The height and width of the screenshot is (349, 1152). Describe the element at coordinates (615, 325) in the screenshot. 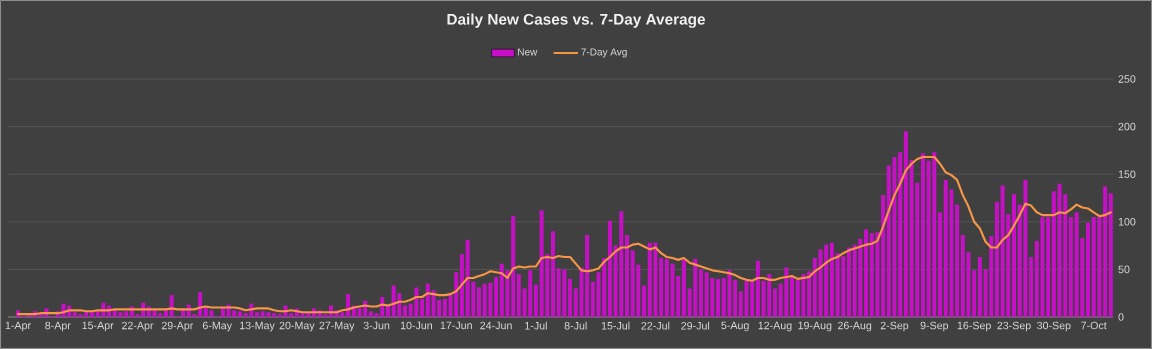

I see `x-tick-label: 15-Jul` at that location.